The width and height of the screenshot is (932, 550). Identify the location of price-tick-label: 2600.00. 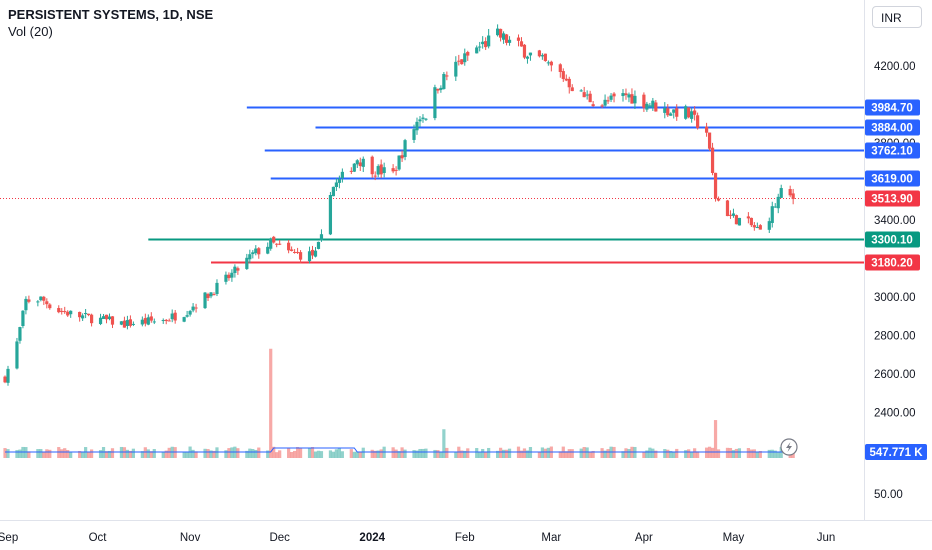
(895, 375).